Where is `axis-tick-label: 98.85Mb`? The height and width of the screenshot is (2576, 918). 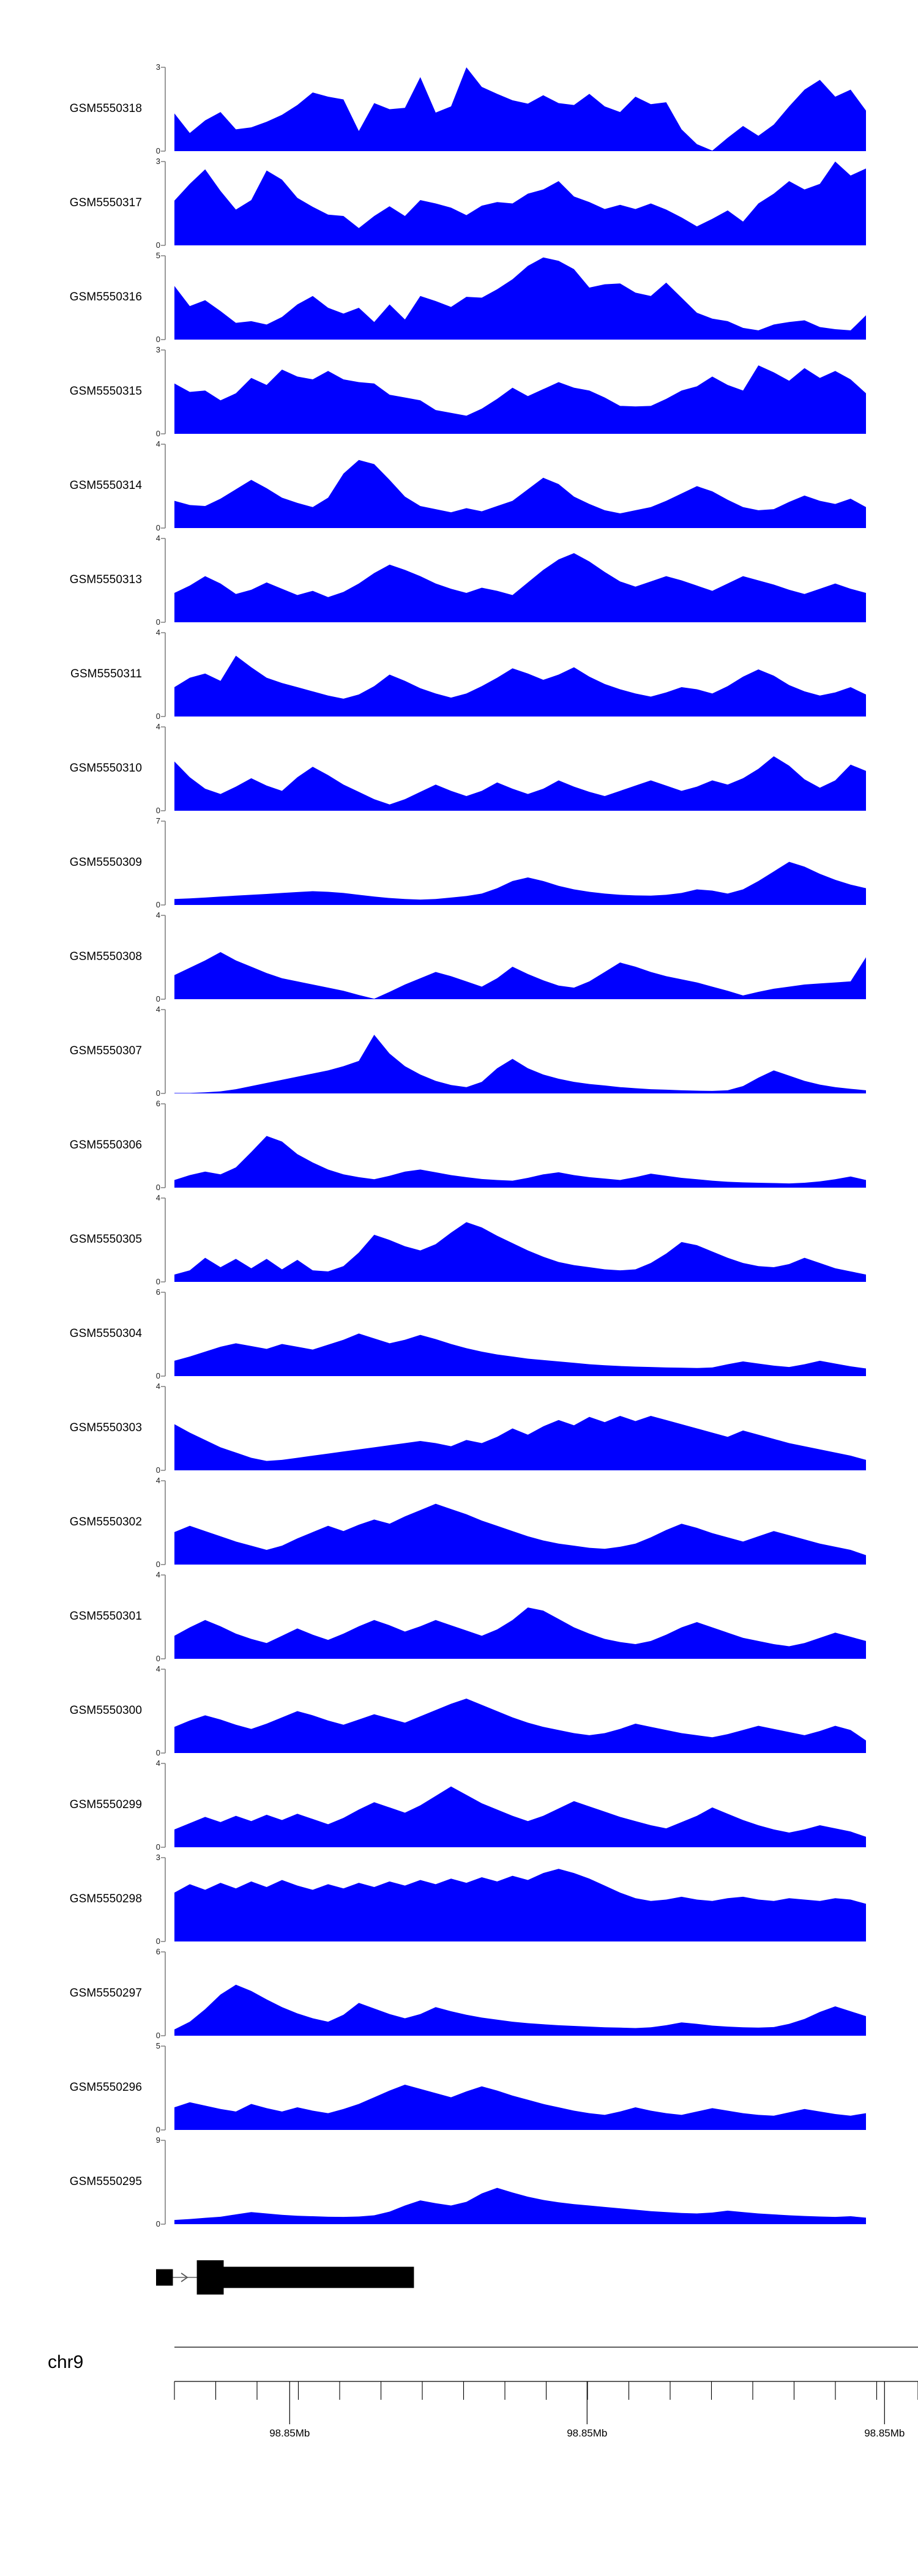 axis-tick-label: 98.85Mb is located at coordinates (587, 2433).